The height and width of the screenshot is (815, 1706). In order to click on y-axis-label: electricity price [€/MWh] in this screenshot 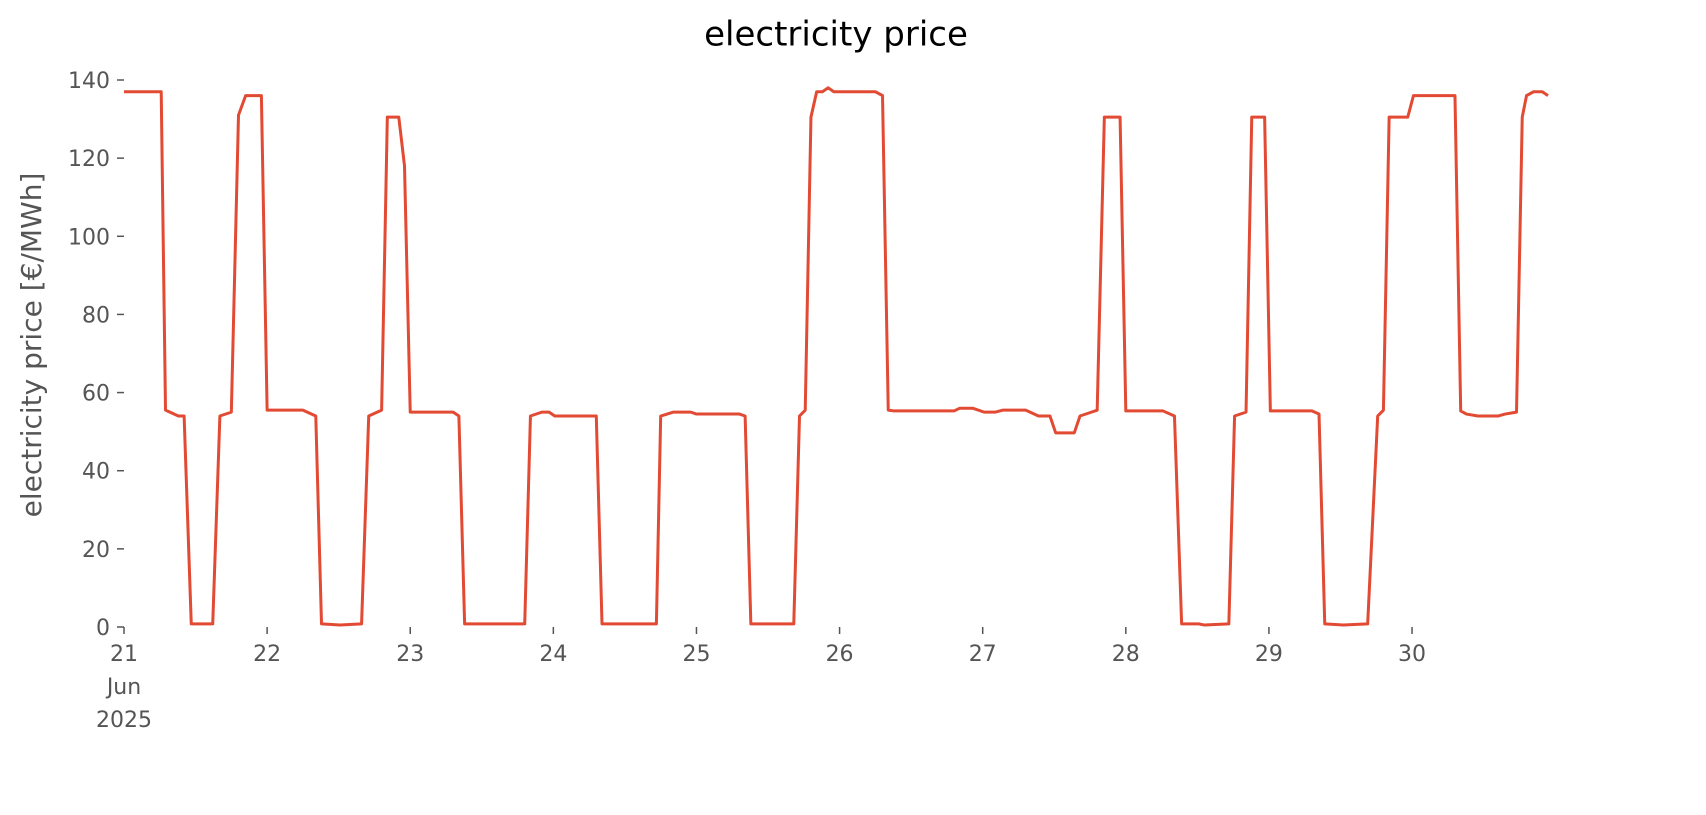, I will do `click(31, 345)`.